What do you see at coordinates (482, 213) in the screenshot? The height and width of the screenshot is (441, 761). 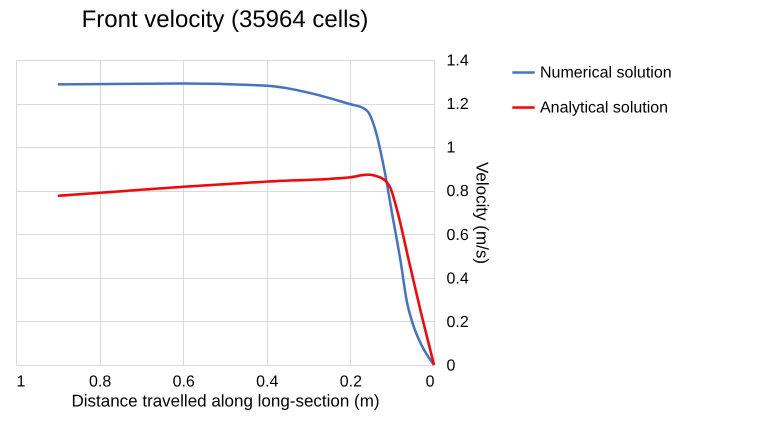 I see `y-axis-title: Velocity (m/s)` at bounding box center [482, 213].